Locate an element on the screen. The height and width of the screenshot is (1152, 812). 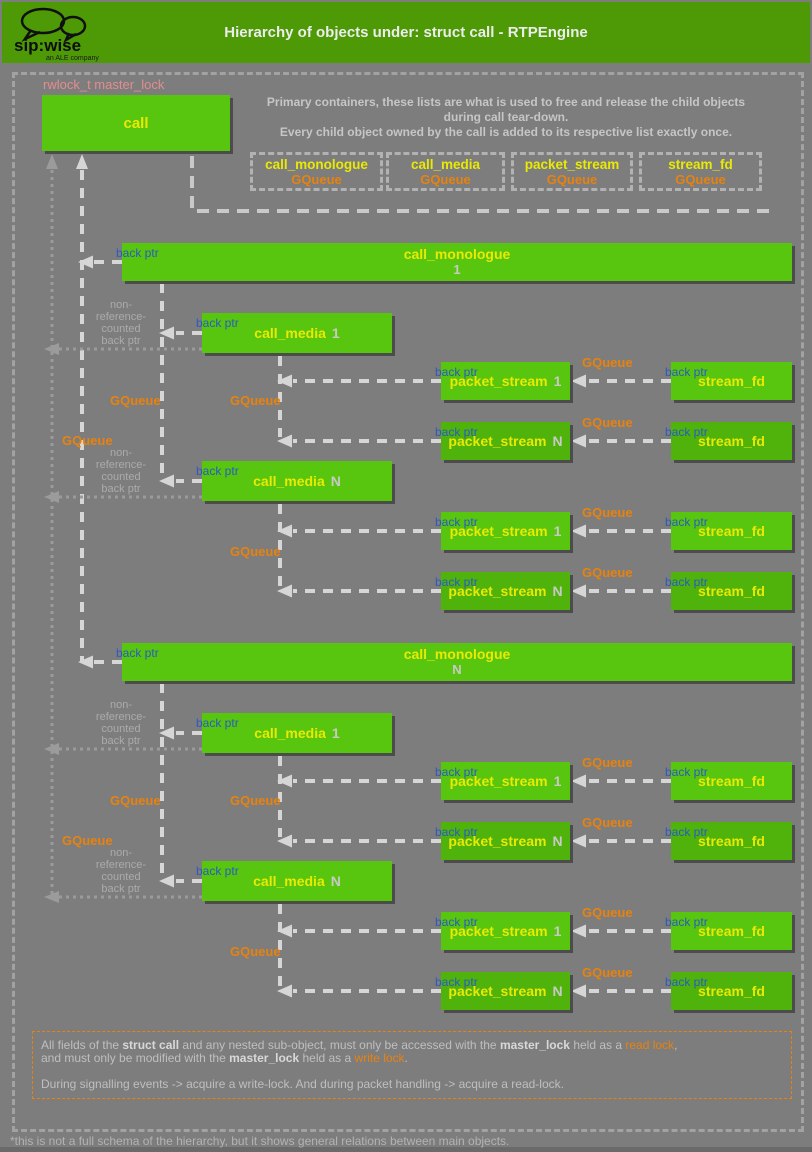
nonref-dotted-lines is located at coordinates (126, 534).